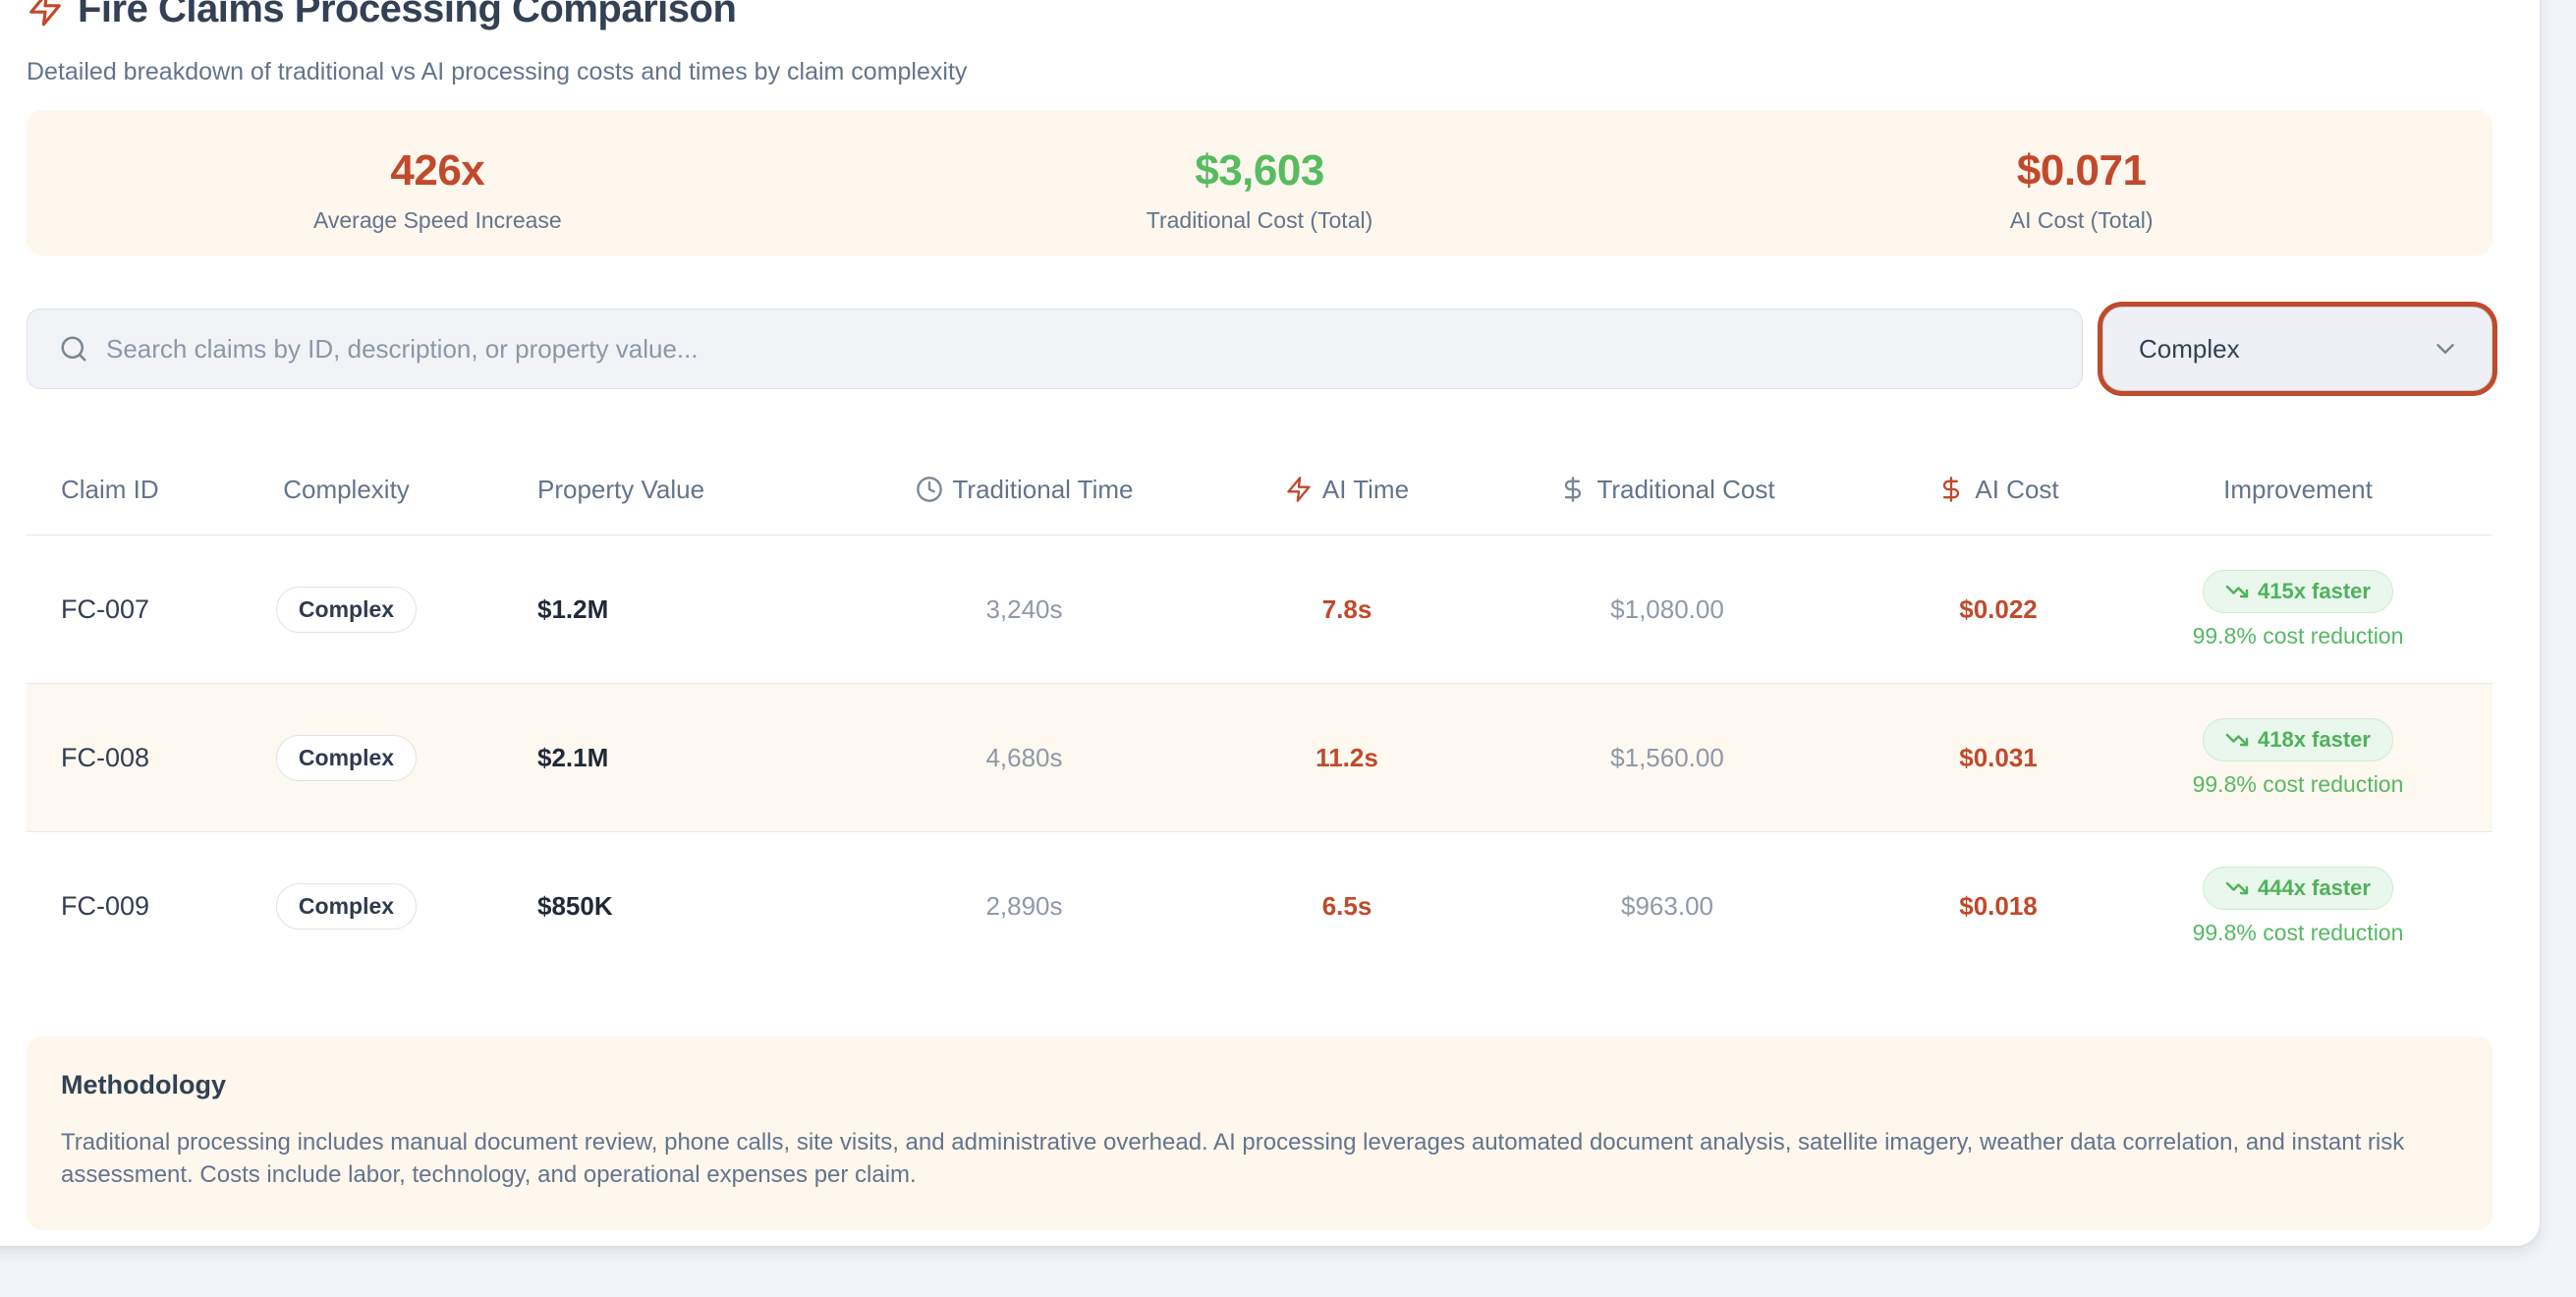 The width and height of the screenshot is (2576, 1297). Describe the element at coordinates (2081, 170) in the screenshot. I see `stat-value: $0.071` at that location.